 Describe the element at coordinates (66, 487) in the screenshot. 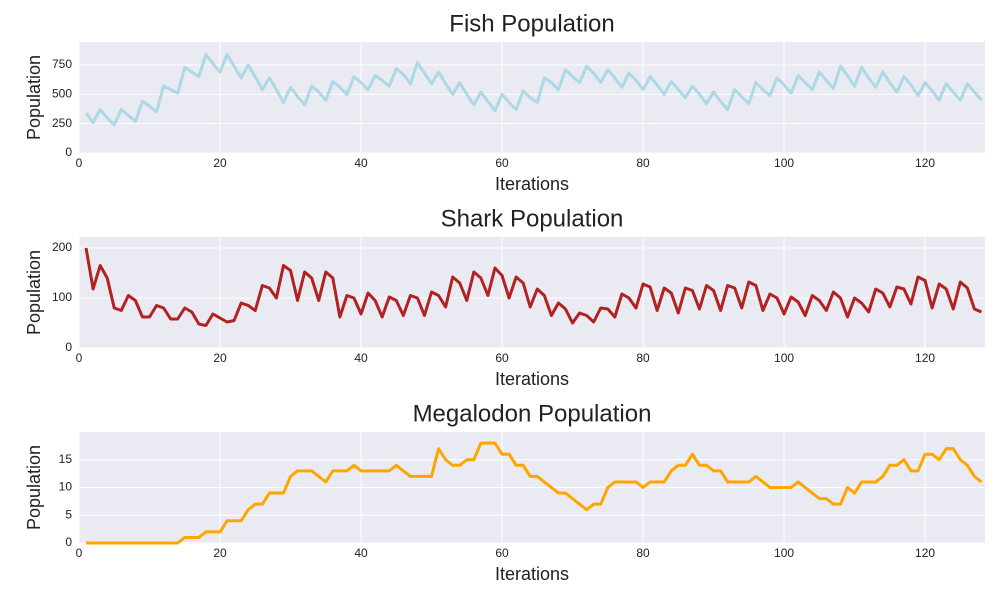

I see `y-tick-label: 10` at that location.